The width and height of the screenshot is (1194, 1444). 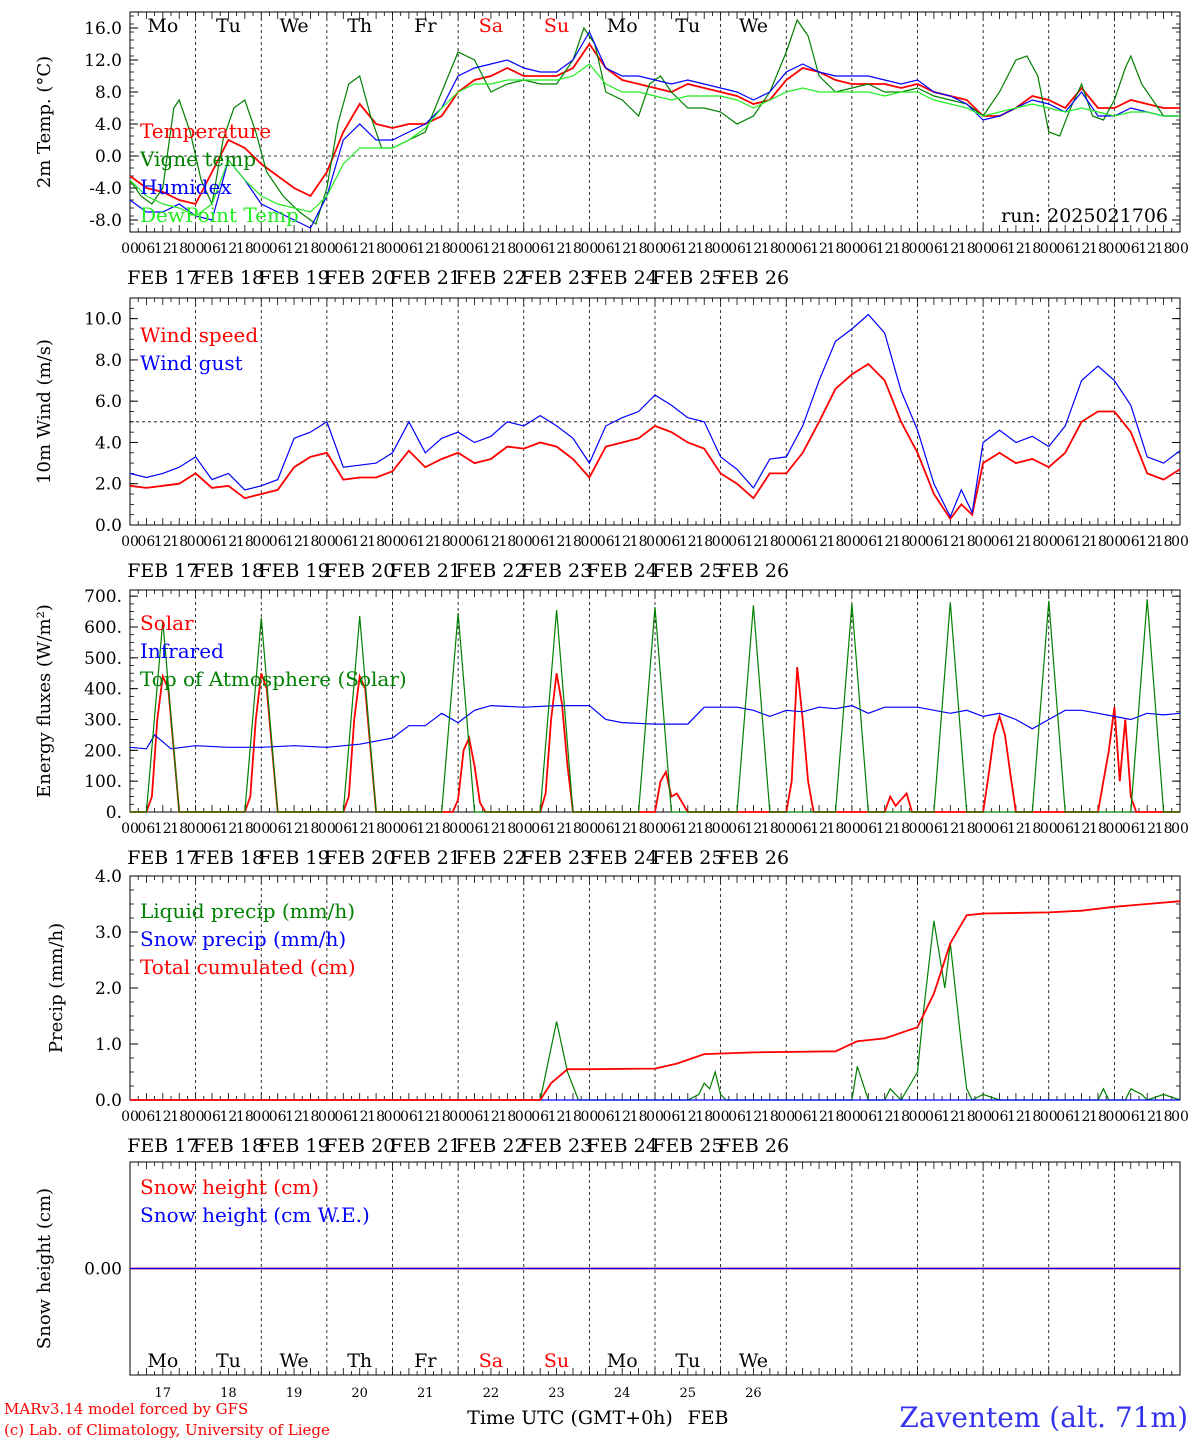 I want to click on x-date-label: FEB 26, so click(x=753, y=571).